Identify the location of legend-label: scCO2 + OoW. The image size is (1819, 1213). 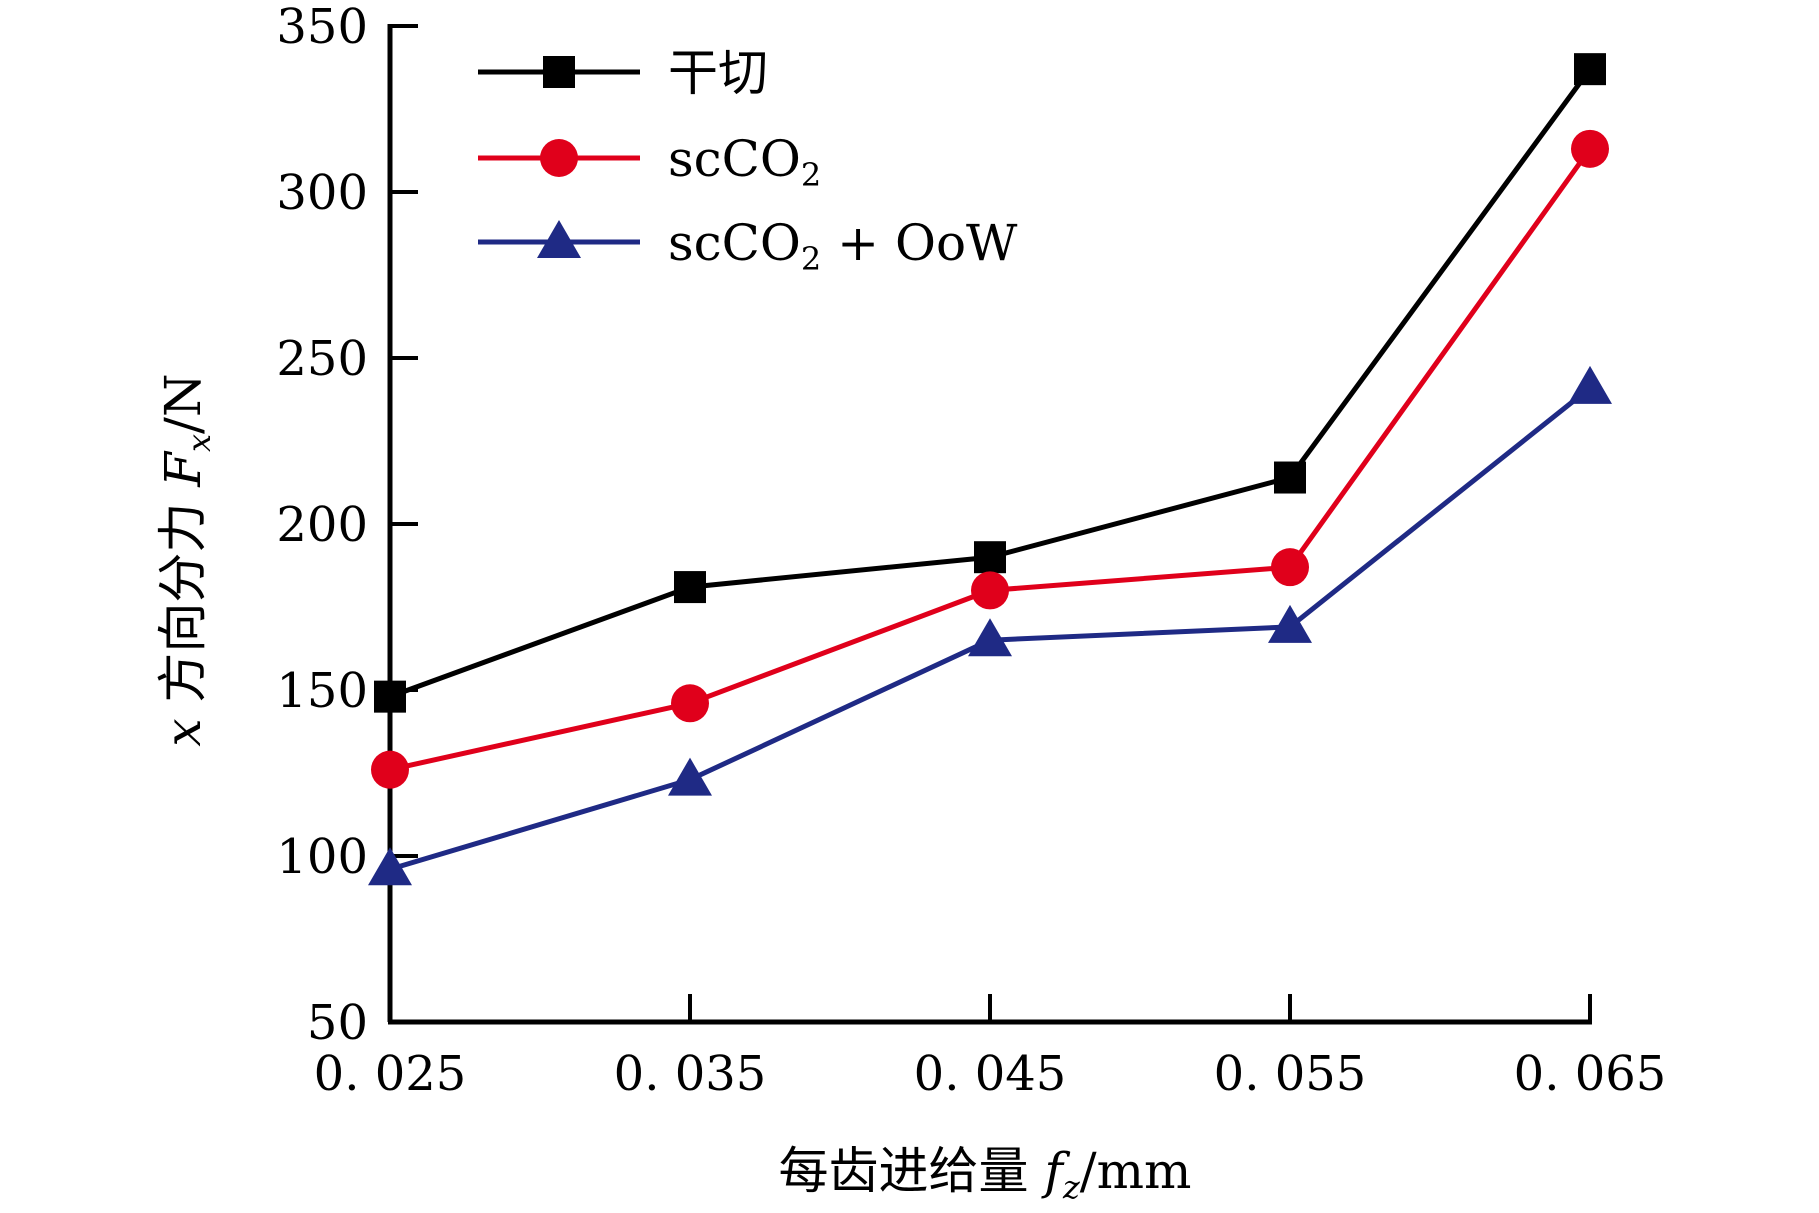
(843, 246).